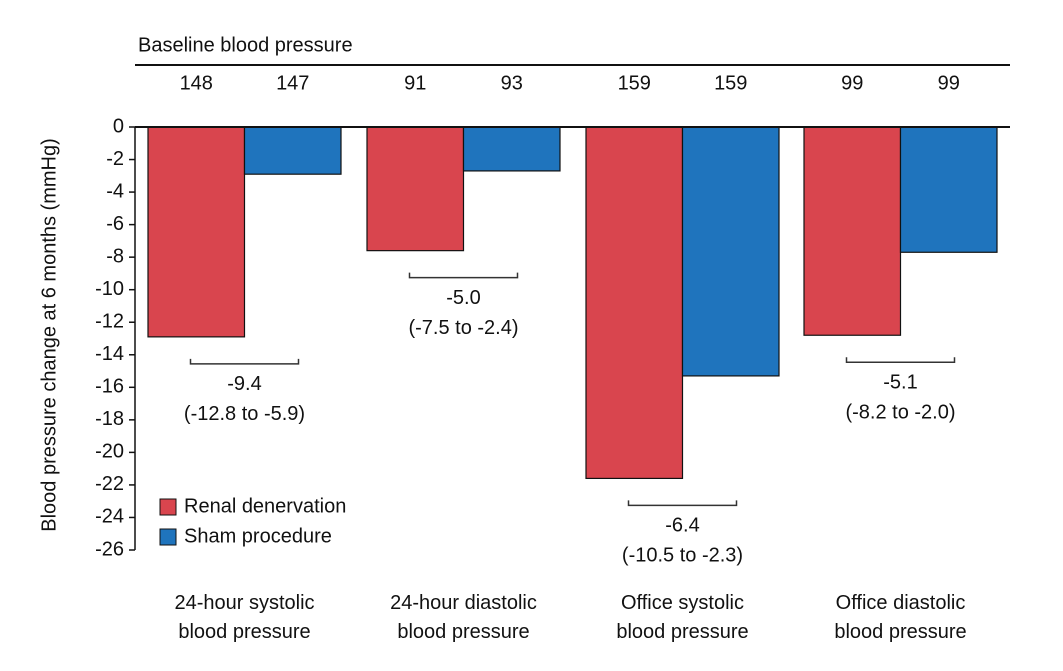  What do you see at coordinates (900, 383) in the screenshot?
I see `difference-label: -5.1` at bounding box center [900, 383].